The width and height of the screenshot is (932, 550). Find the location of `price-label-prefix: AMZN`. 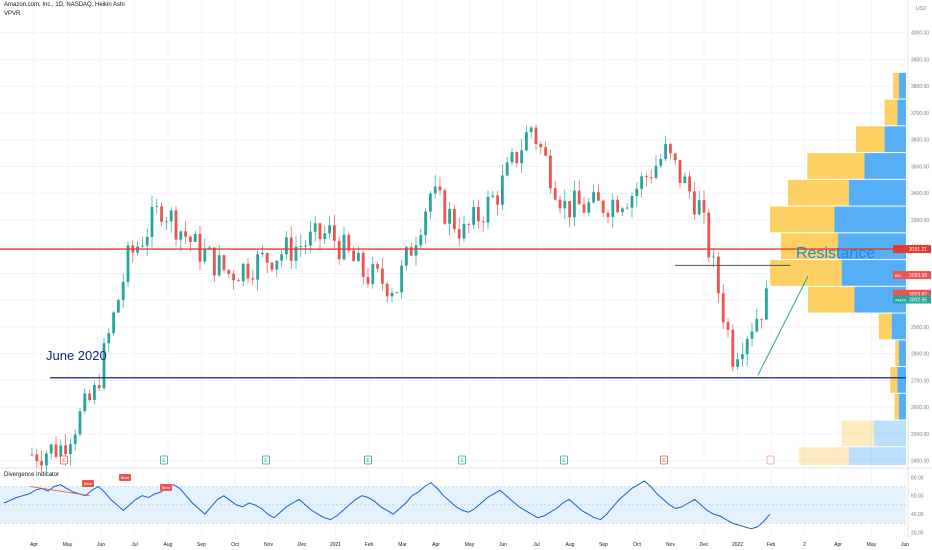

price-label-prefix: AMZN is located at coordinates (900, 299).